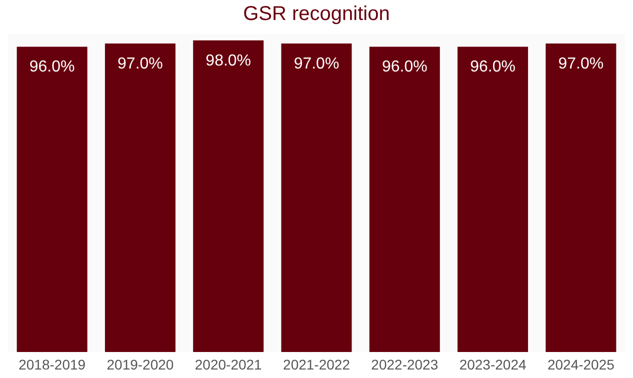  I want to click on chart-title: GSR recognition, so click(316, 14).